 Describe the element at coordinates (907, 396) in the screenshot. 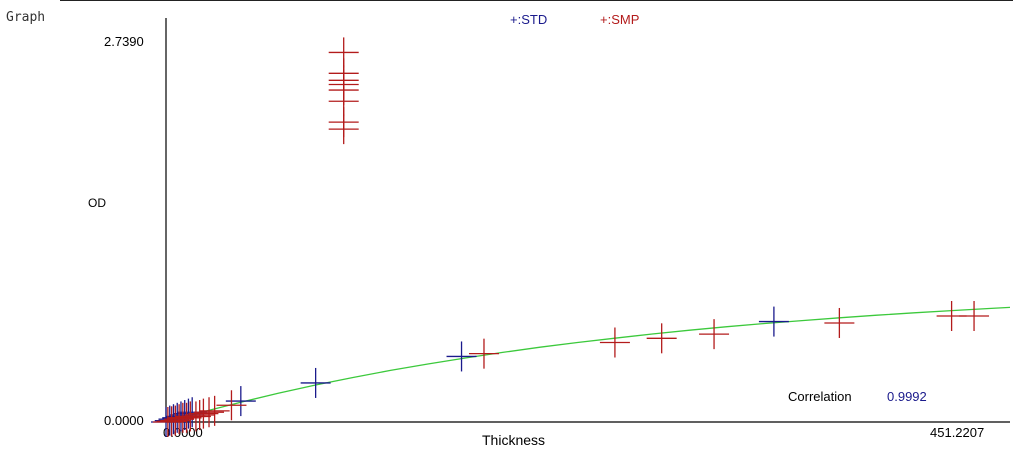

I see `correlation-value: 0.9992` at that location.